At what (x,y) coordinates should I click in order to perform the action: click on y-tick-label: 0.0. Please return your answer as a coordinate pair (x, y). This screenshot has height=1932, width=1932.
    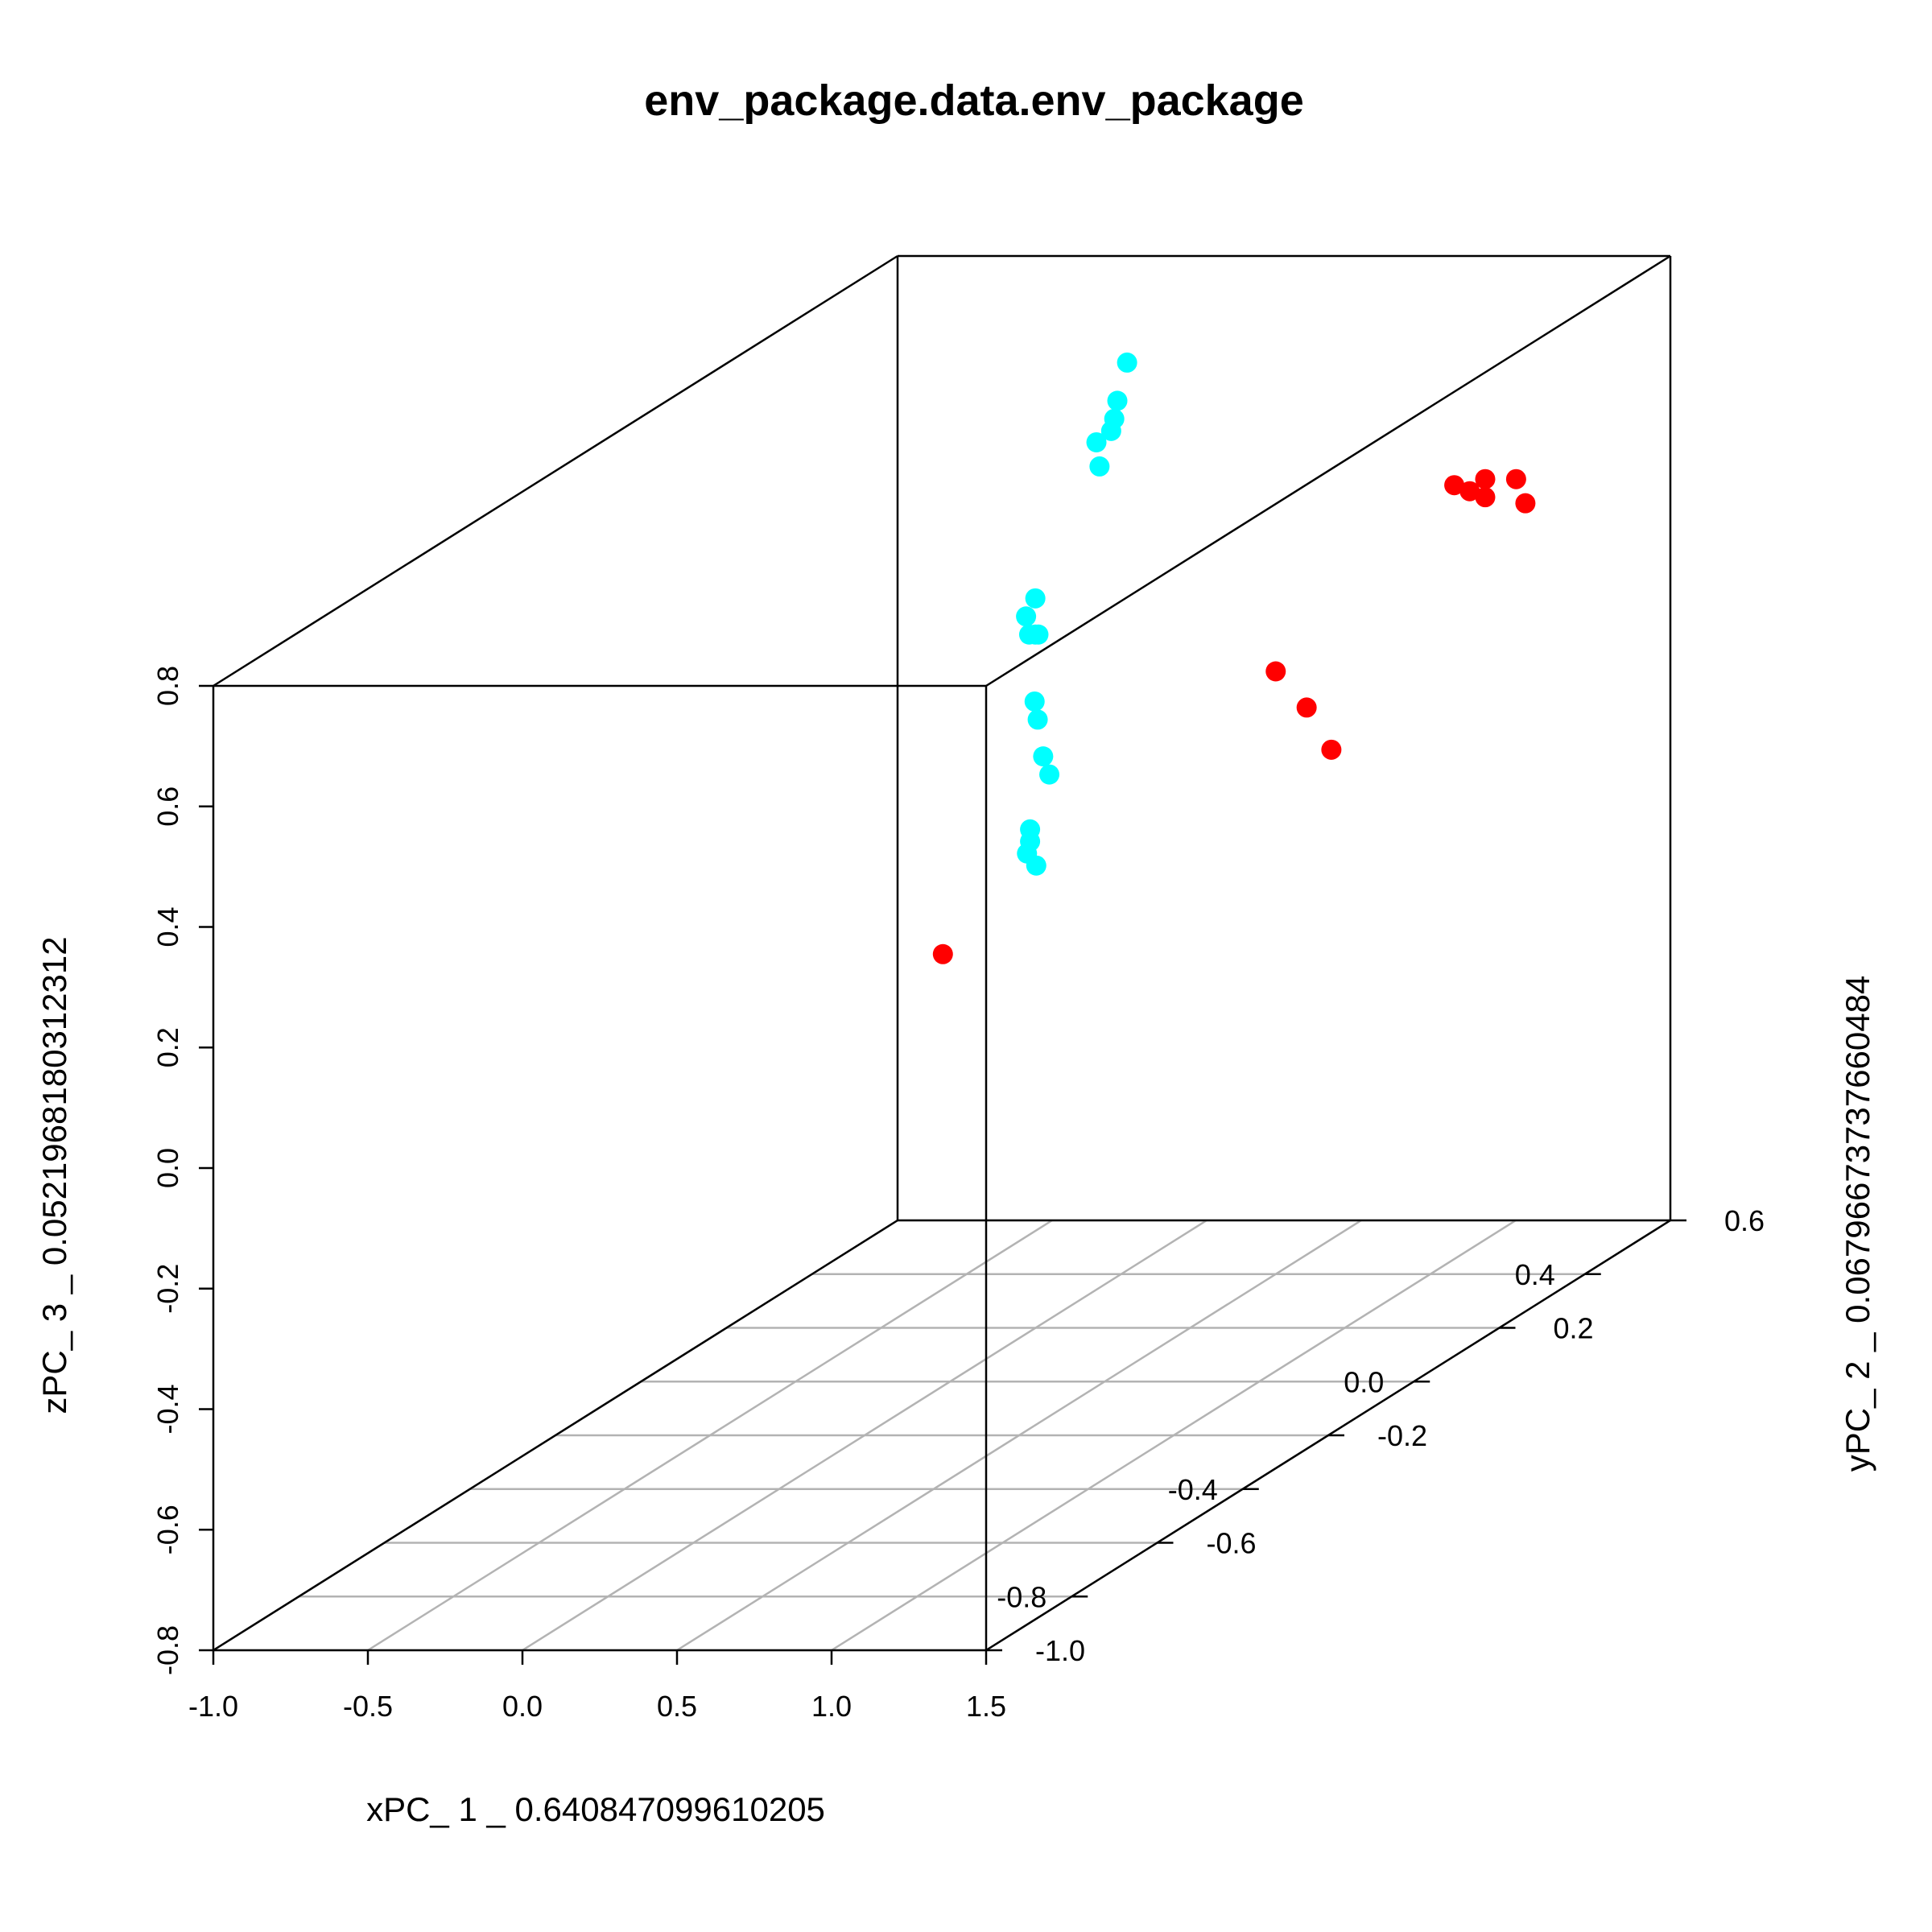
    Looking at the image, I should click on (1364, 1381).